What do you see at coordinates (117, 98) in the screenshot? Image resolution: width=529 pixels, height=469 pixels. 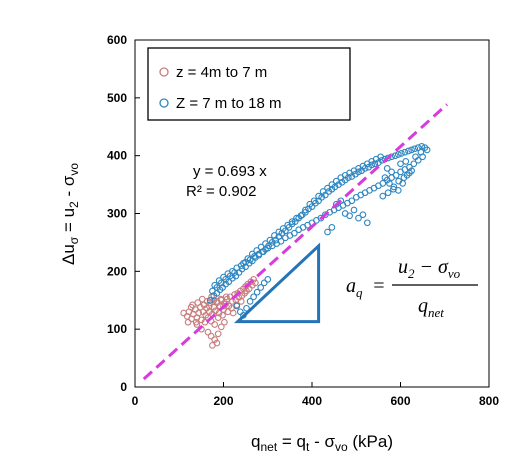 I see `y-tick-label: 500` at bounding box center [117, 98].